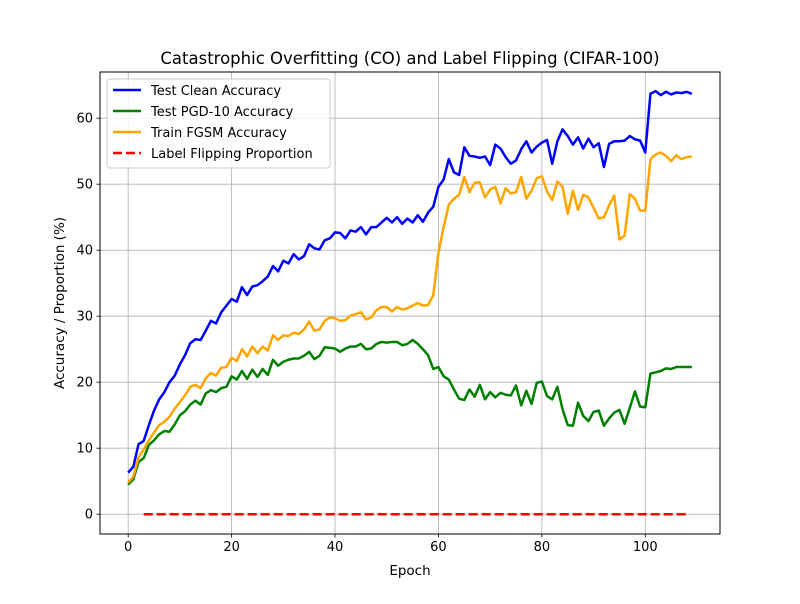 This screenshot has width=800, height=604. I want to click on x-tick-label: 60, so click(438, 547).